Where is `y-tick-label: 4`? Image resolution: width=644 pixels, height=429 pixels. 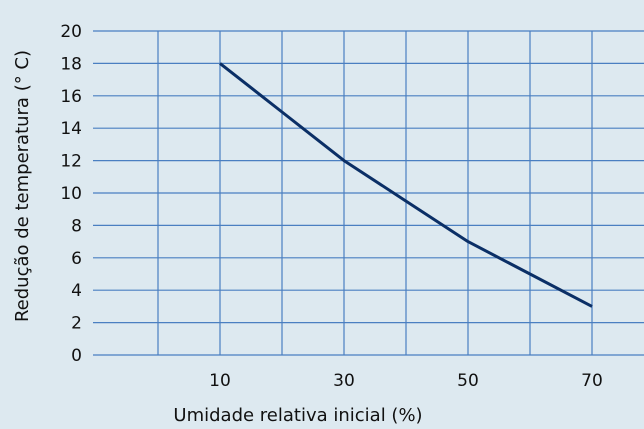 y-tick-label: 4 is located at coordinates (76, 291).